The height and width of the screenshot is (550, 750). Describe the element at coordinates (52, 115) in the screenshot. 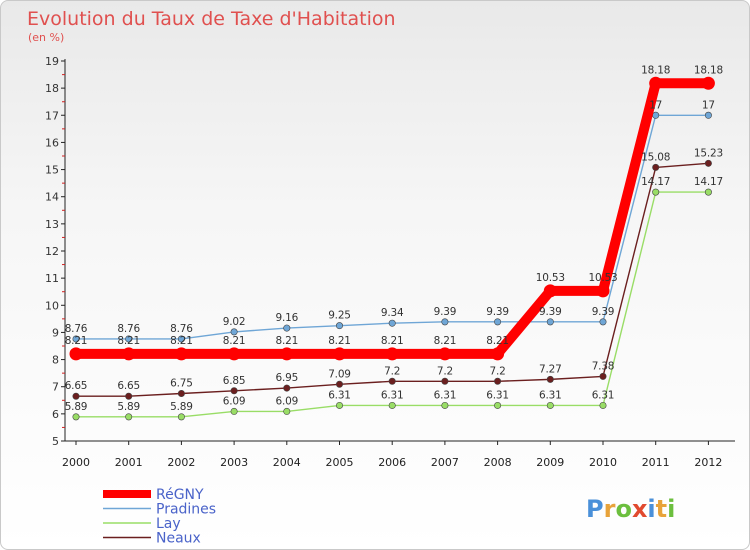

I see `y-tick-label: 17` at that location.